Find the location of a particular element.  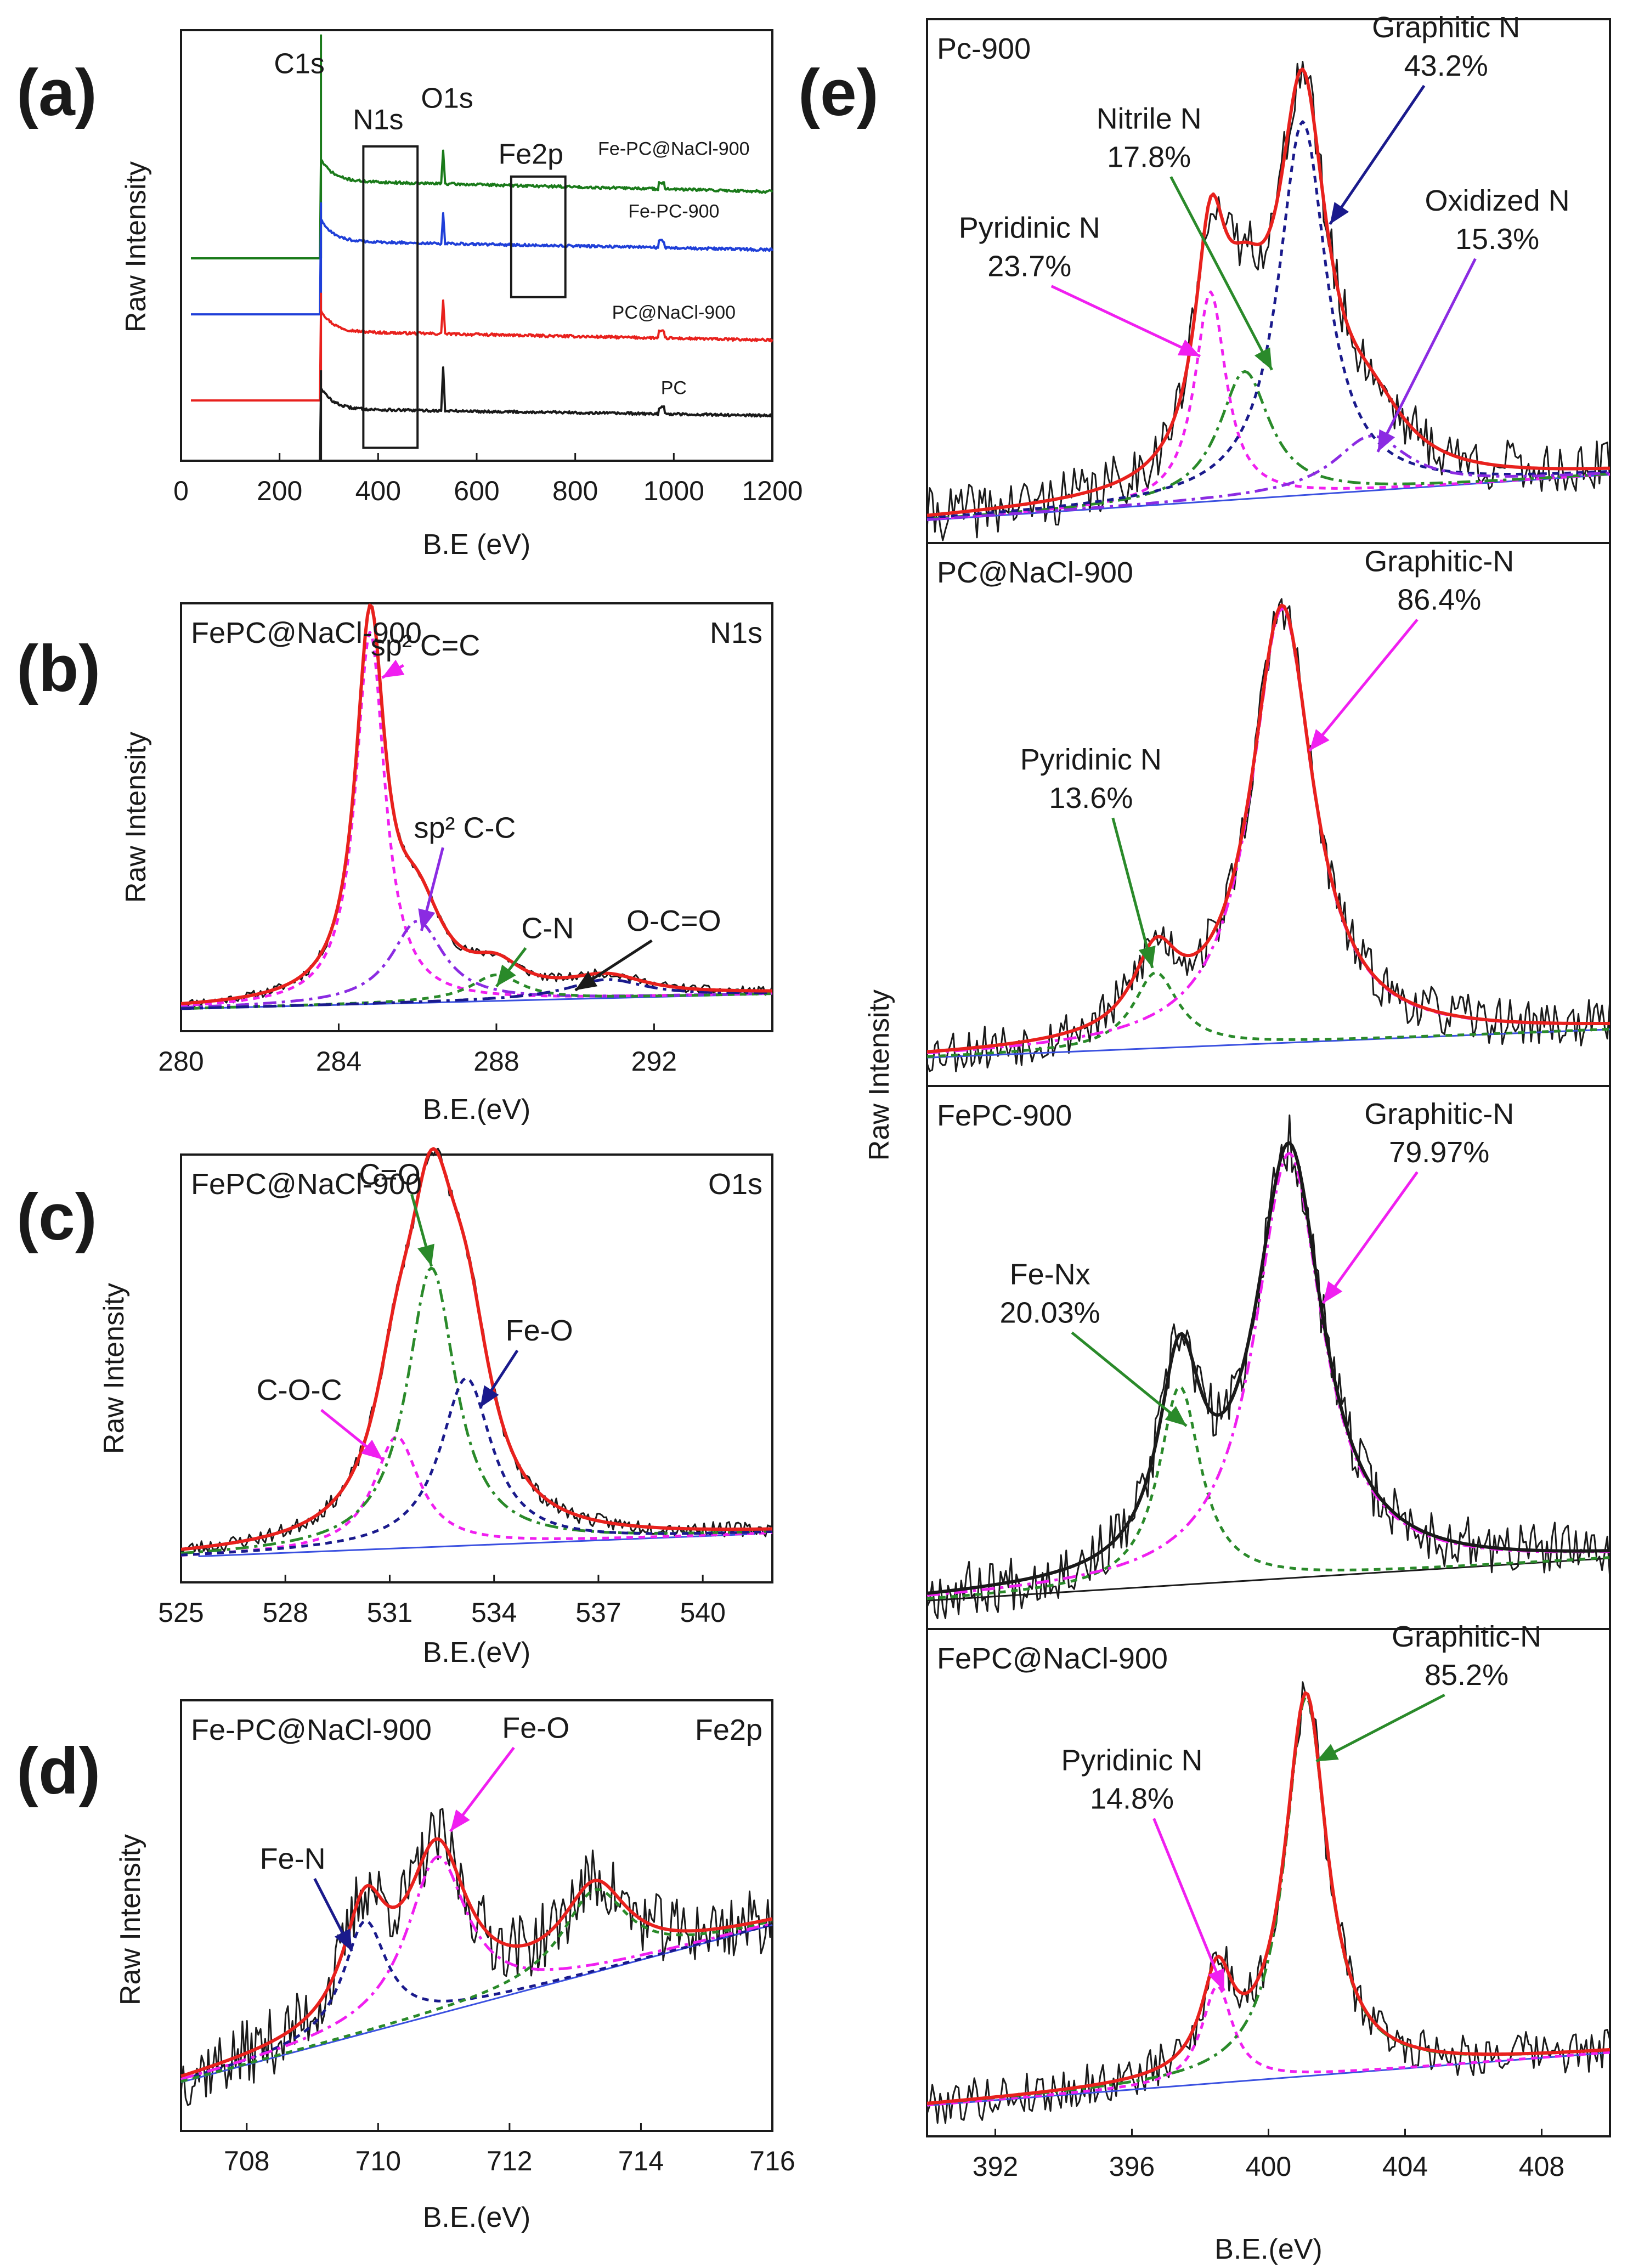

peak-annotation: O1s is located at coordinates (447, 98).